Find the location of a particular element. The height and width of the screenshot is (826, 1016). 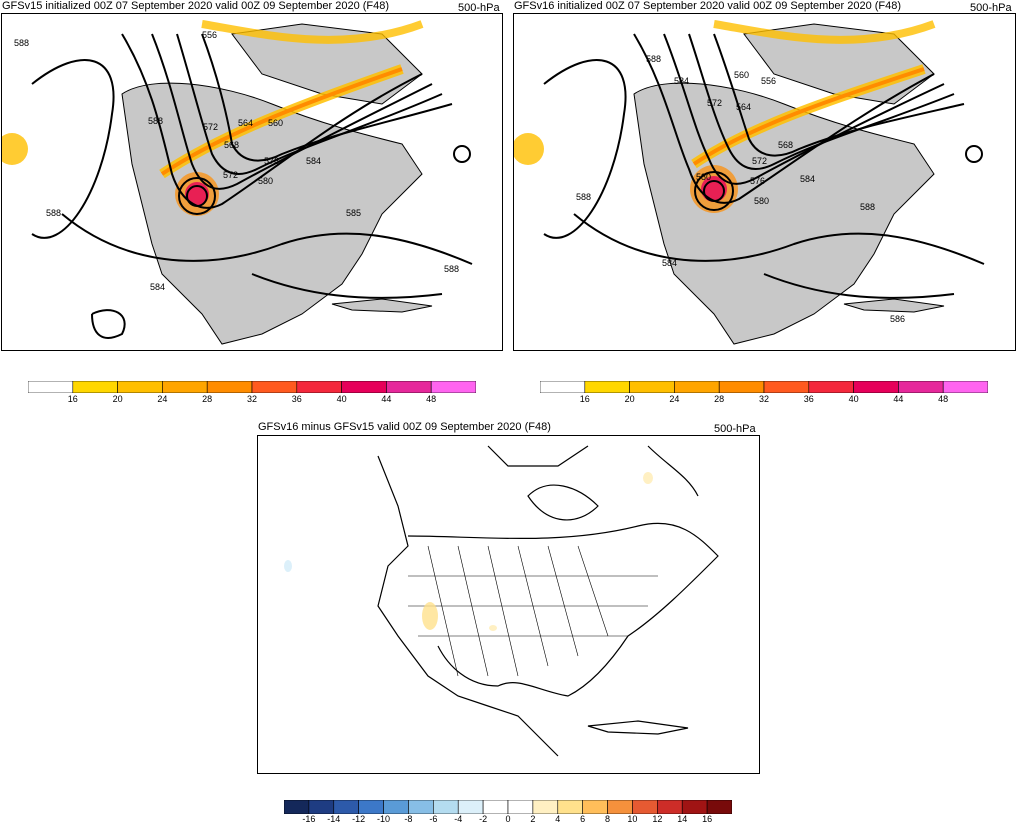

colorbar-tick-label: -10 is located at coordinates (384, 819).